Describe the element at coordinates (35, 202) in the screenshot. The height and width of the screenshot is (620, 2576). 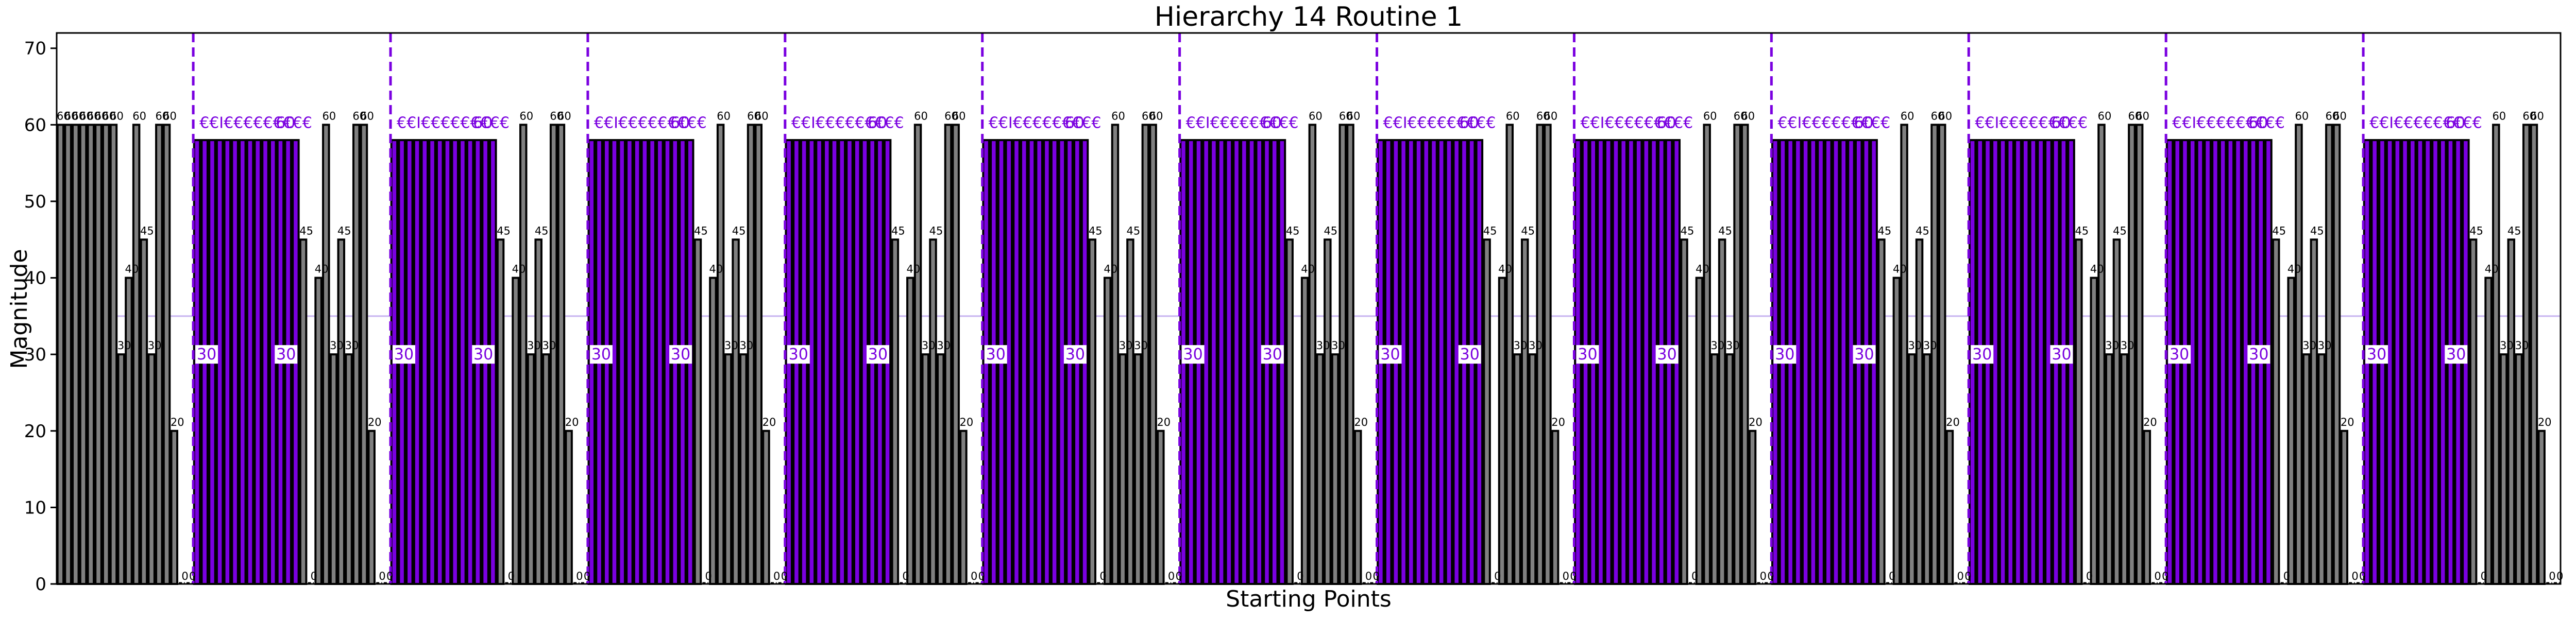
I see `y-tick-label: 50` at that location.